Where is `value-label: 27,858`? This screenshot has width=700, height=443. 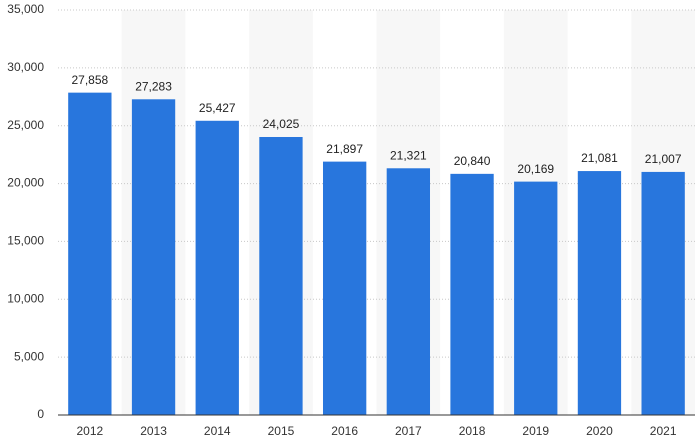 value-label: 27,858 is located at coordinates (89, 80).